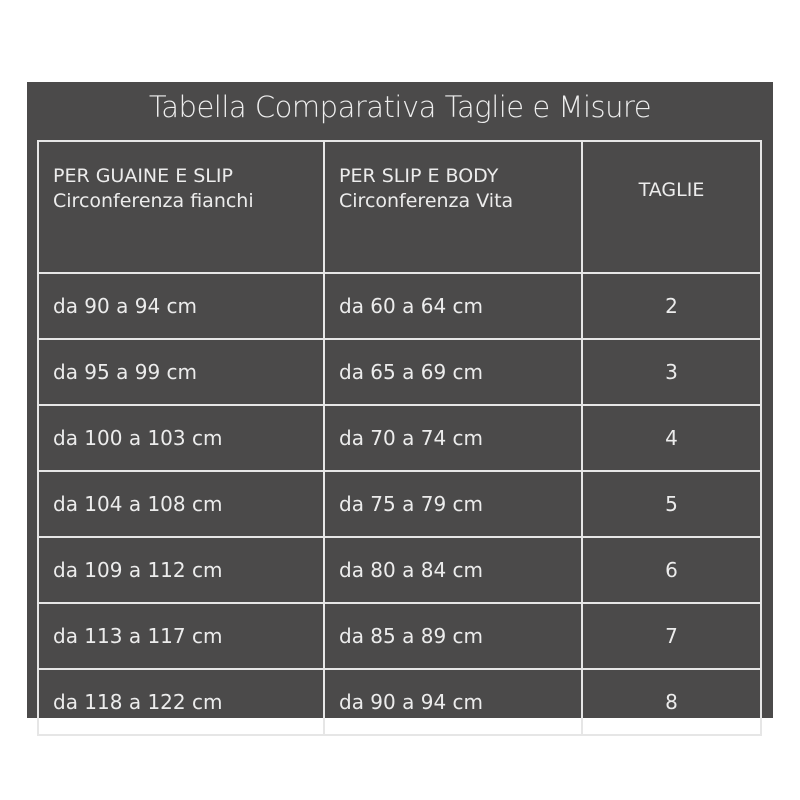 The width and height of the screenshot is (800, 800). I want to click on table-row: da 95 a 99 cm da 65 a 69 cm 3, so click(399, 372).